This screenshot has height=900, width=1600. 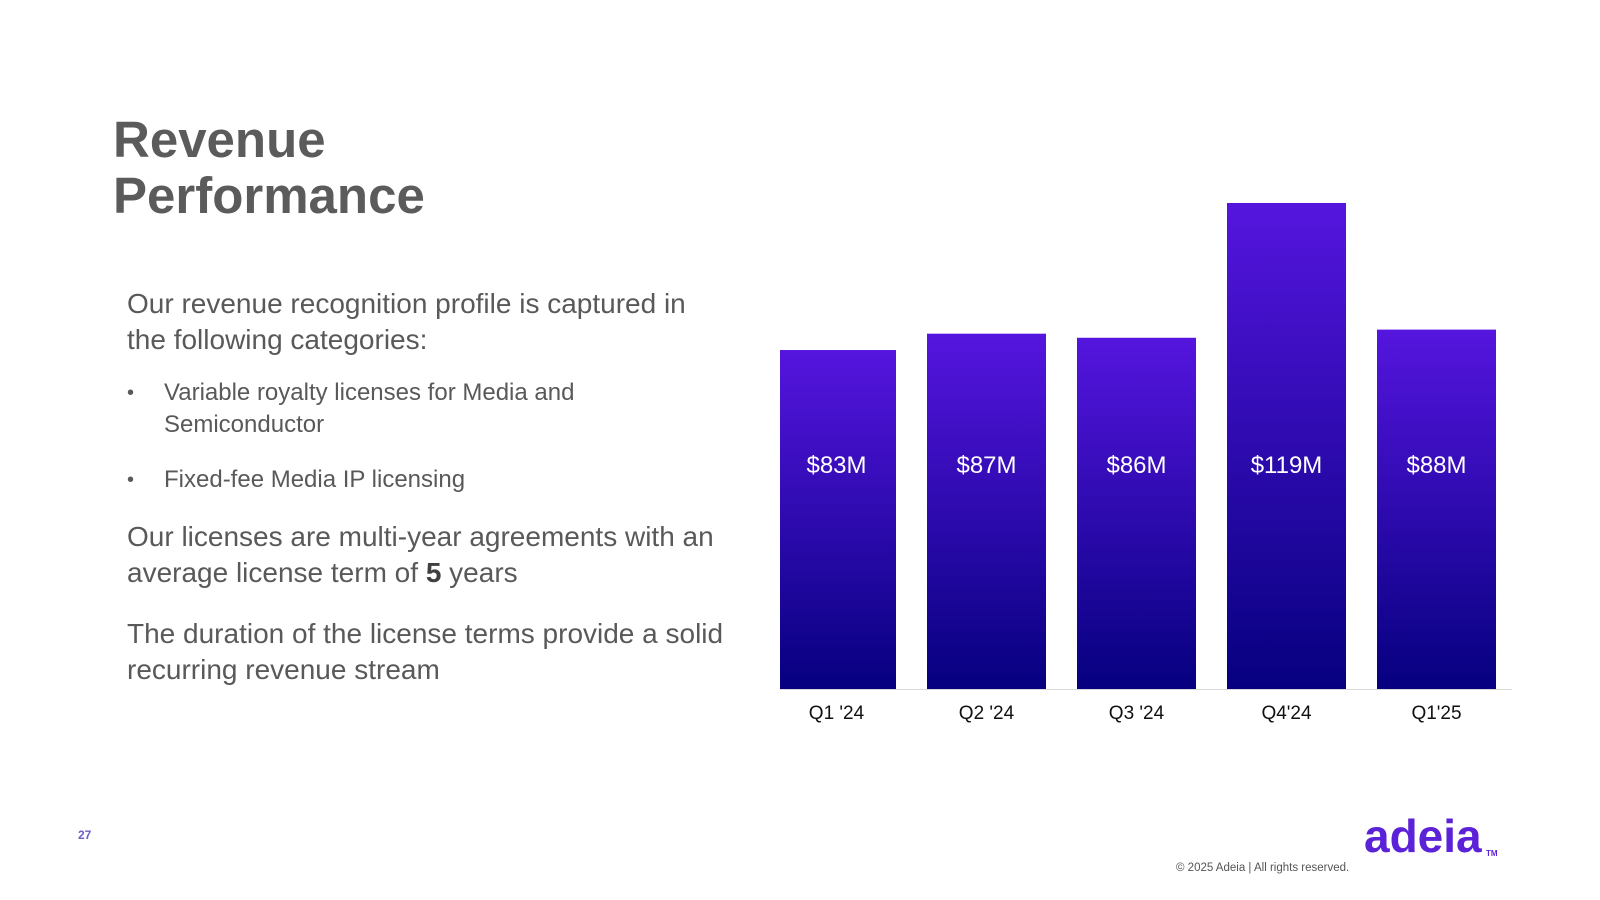 What do you see at coordinates (1436, 465) in the screenshot?
I see `data-label-5: $88M` at bounding box center [1436, 465].